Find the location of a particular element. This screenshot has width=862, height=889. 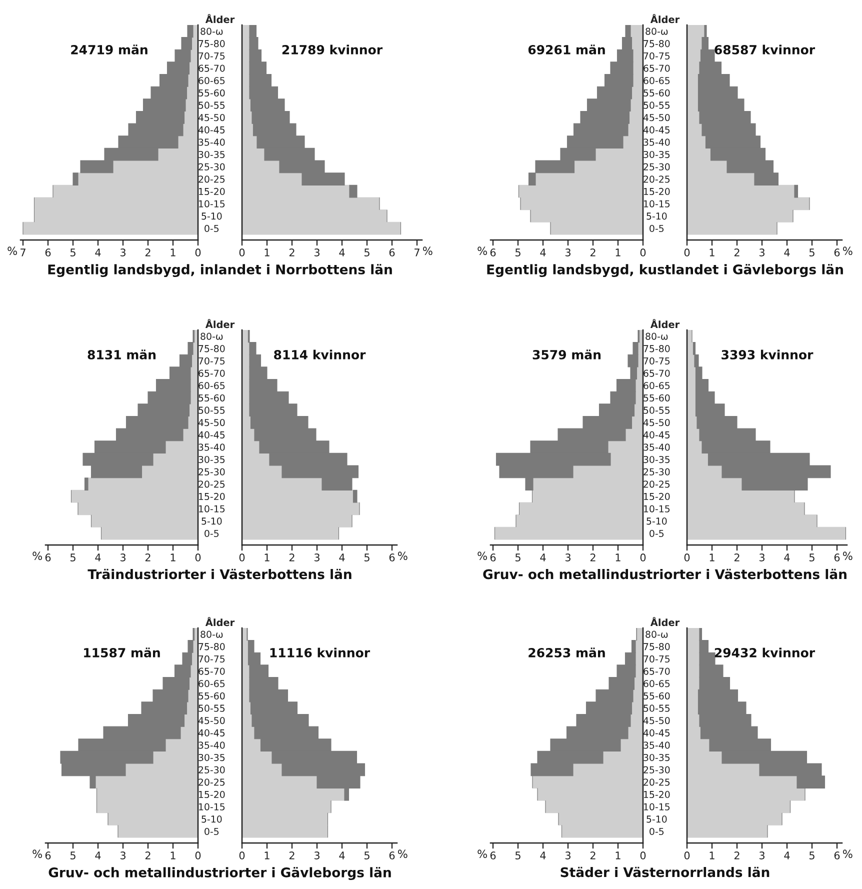

text: 8114 kvinnor is located at coordinates (320, 355).